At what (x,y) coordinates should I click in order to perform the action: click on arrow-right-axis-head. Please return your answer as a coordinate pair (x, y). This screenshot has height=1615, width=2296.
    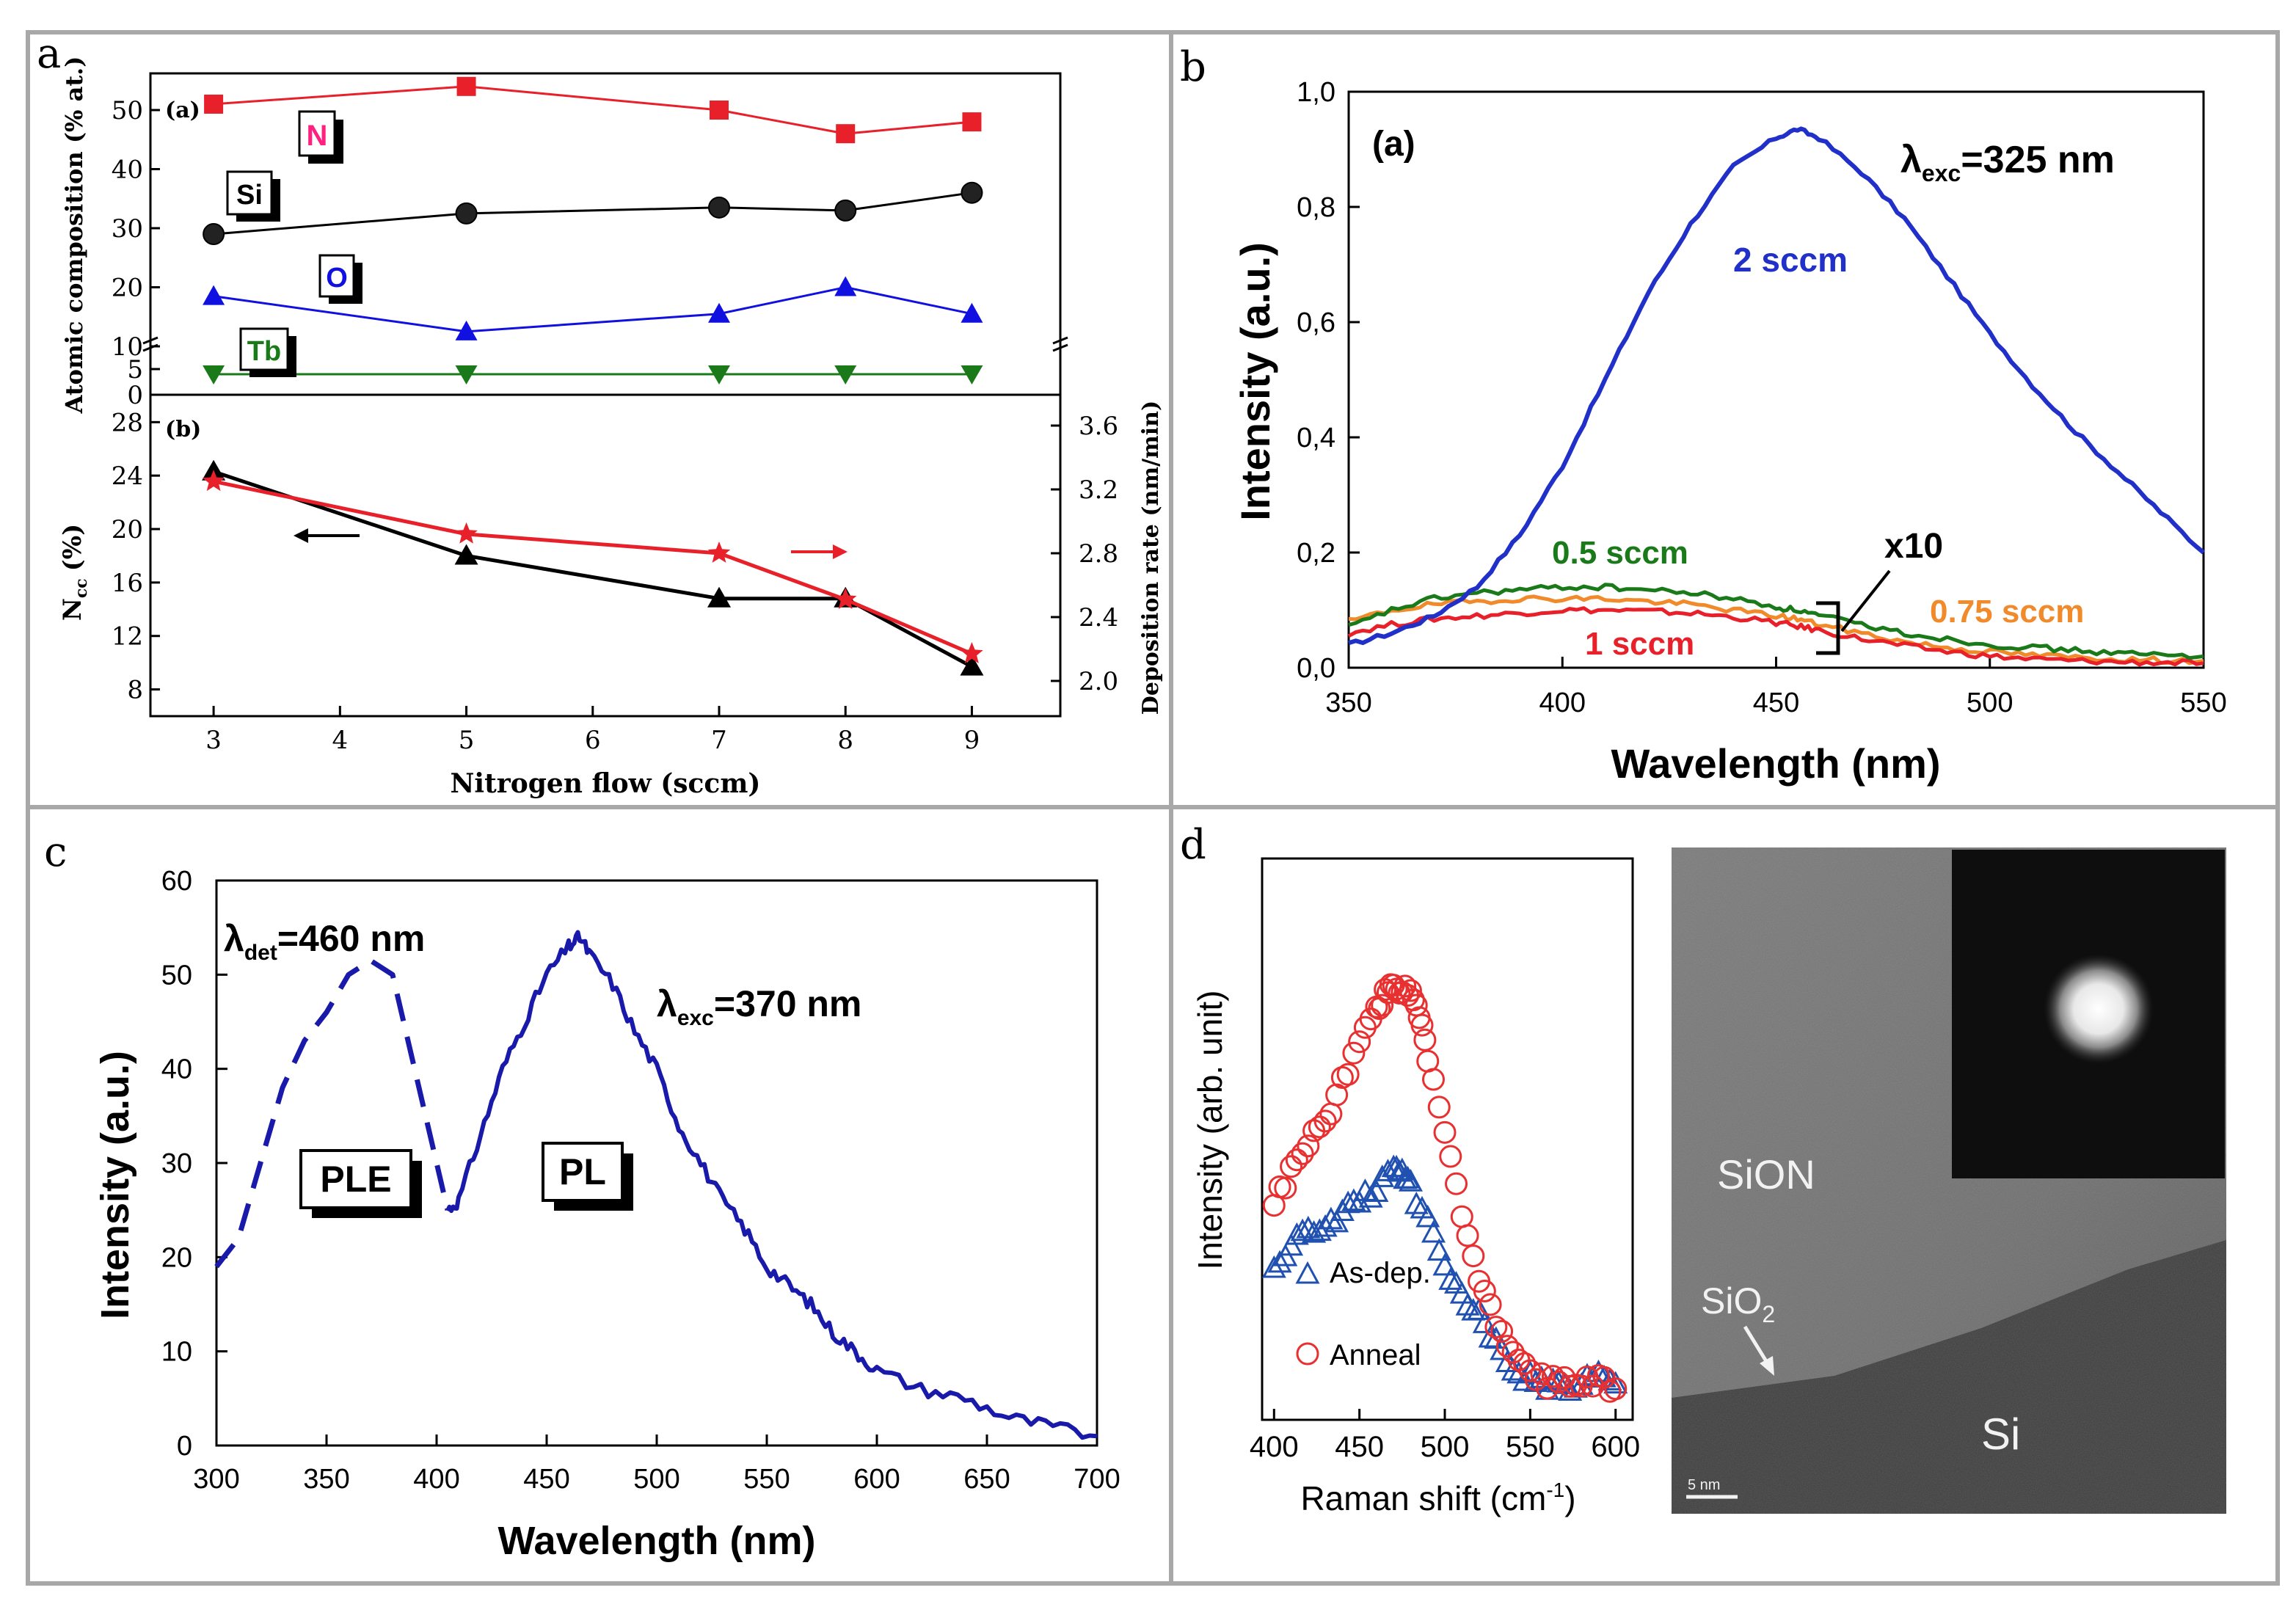
    Looking at the image, I should click on (840, 551).